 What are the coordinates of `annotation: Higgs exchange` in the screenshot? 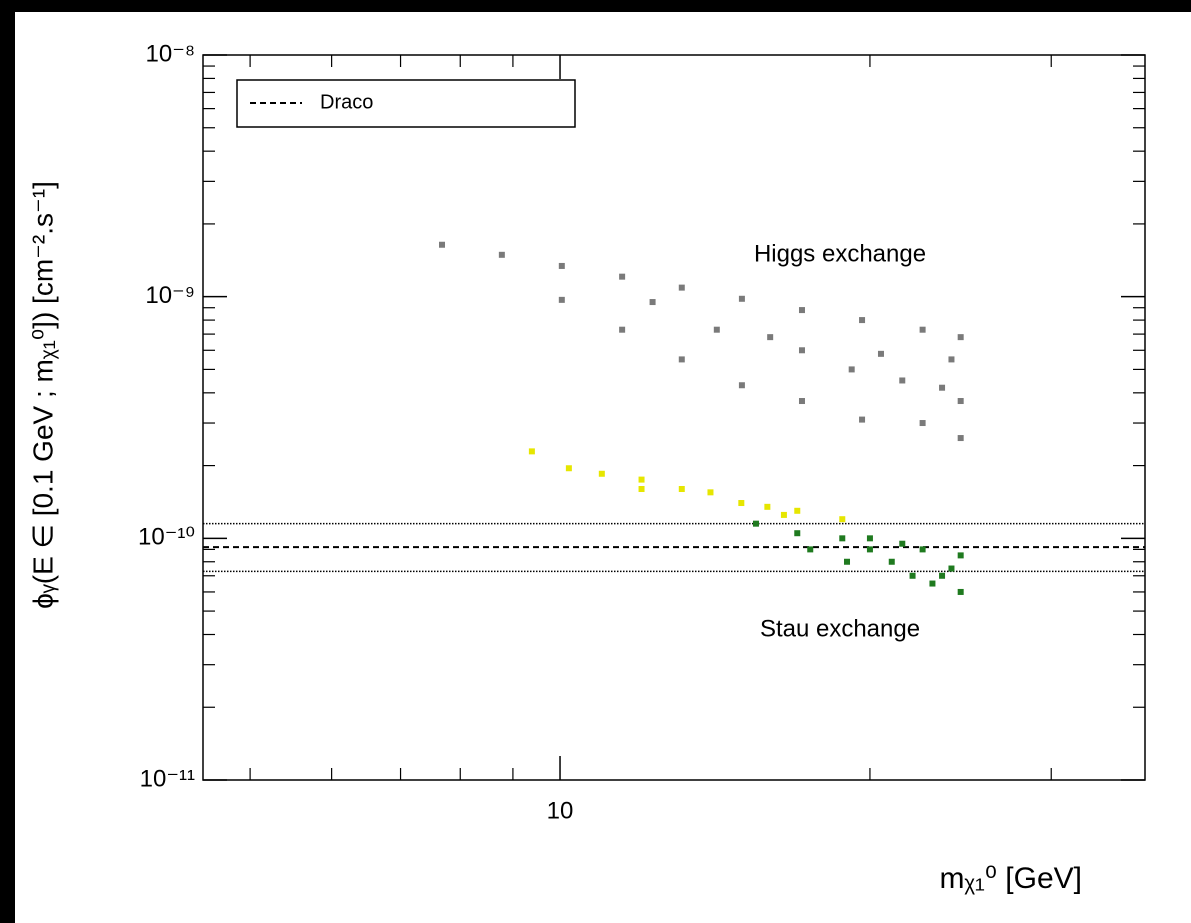 It's located at (840, 253).